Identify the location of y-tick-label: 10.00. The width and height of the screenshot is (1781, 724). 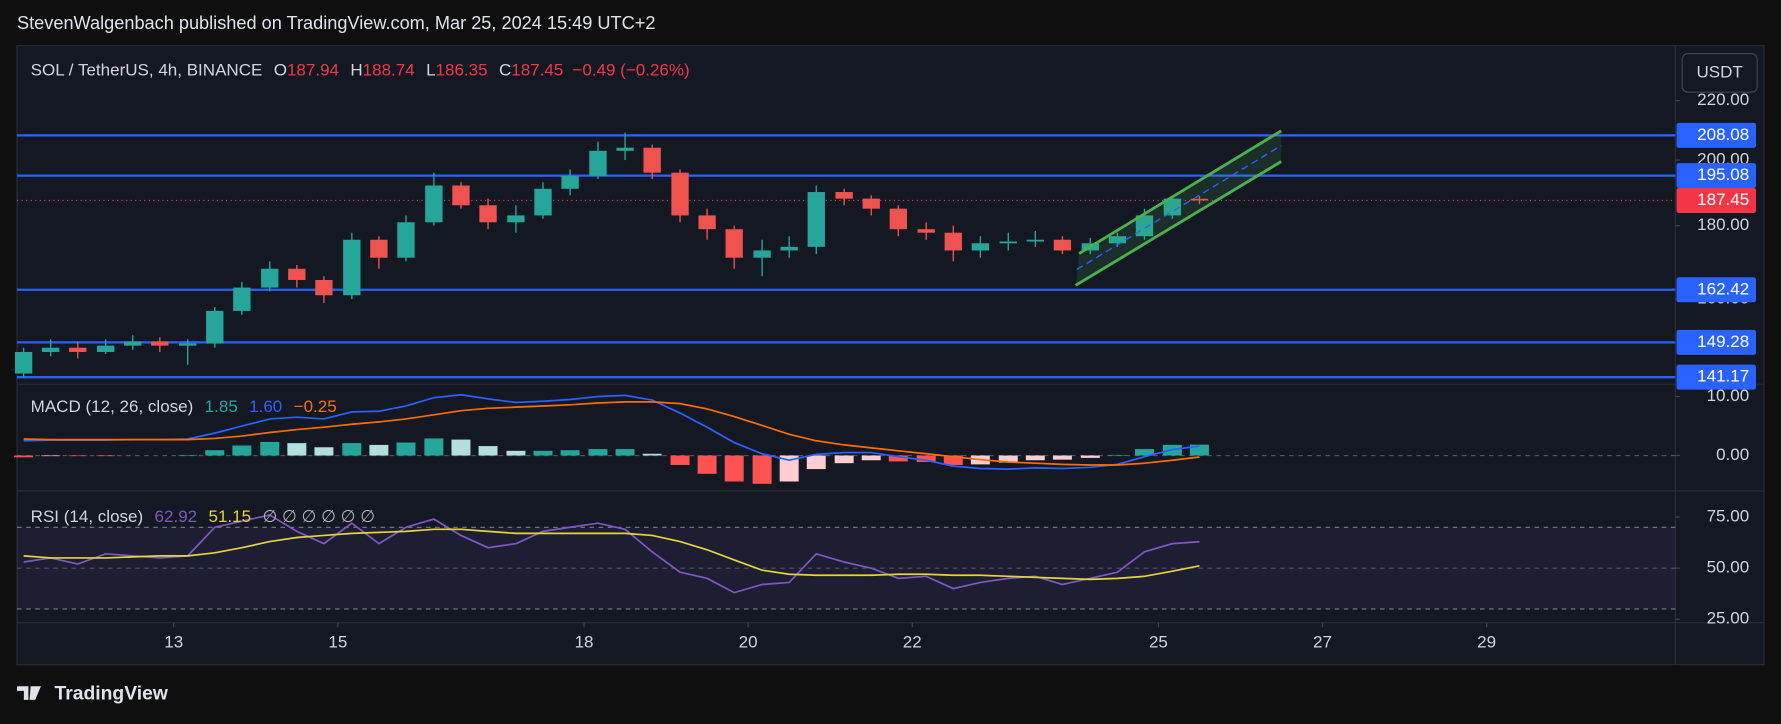
(1728, 395).